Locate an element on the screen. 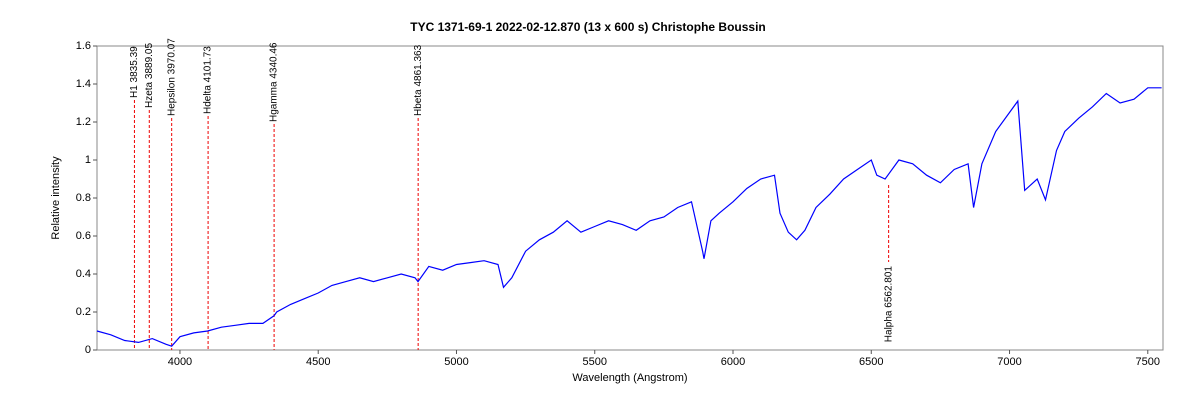  y-tick-label: 0.4 is located at coordinates (83, 274).